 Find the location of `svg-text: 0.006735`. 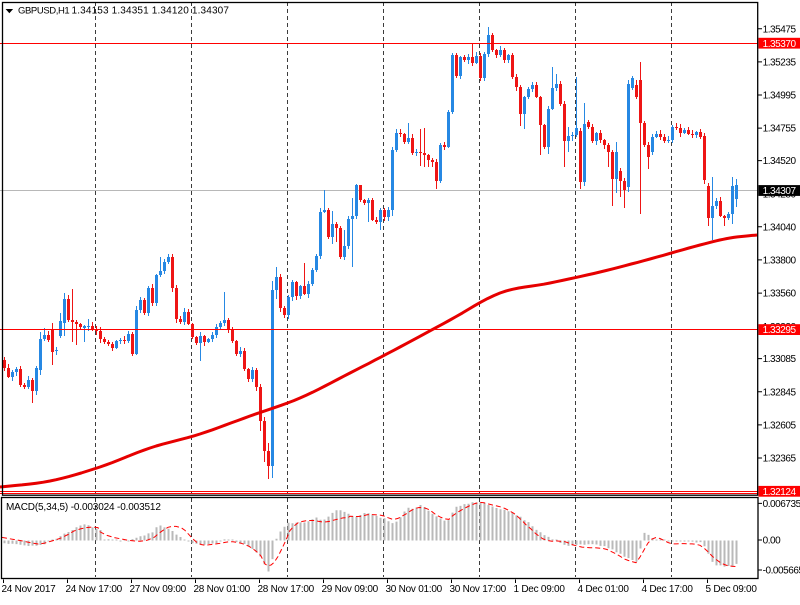

svg-text: 0.006735 is located at coordinates (781, 504).